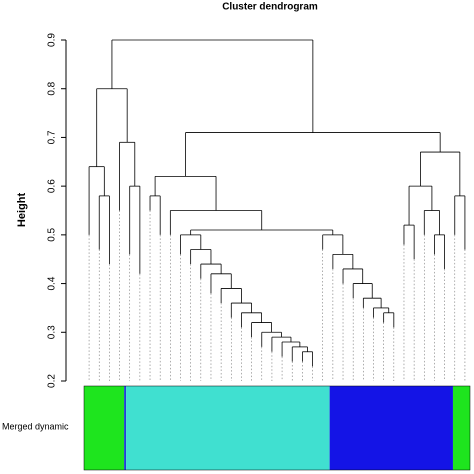  I want to click on y-tick-label: 0.5, so click(52, 234).